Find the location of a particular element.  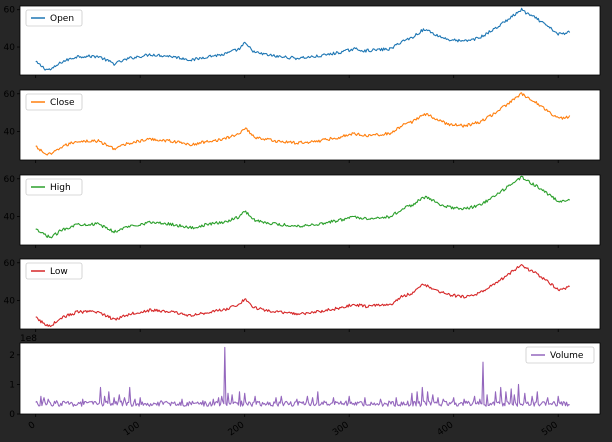

open-ytick-label: 60 is located at coordinates (10, 11).